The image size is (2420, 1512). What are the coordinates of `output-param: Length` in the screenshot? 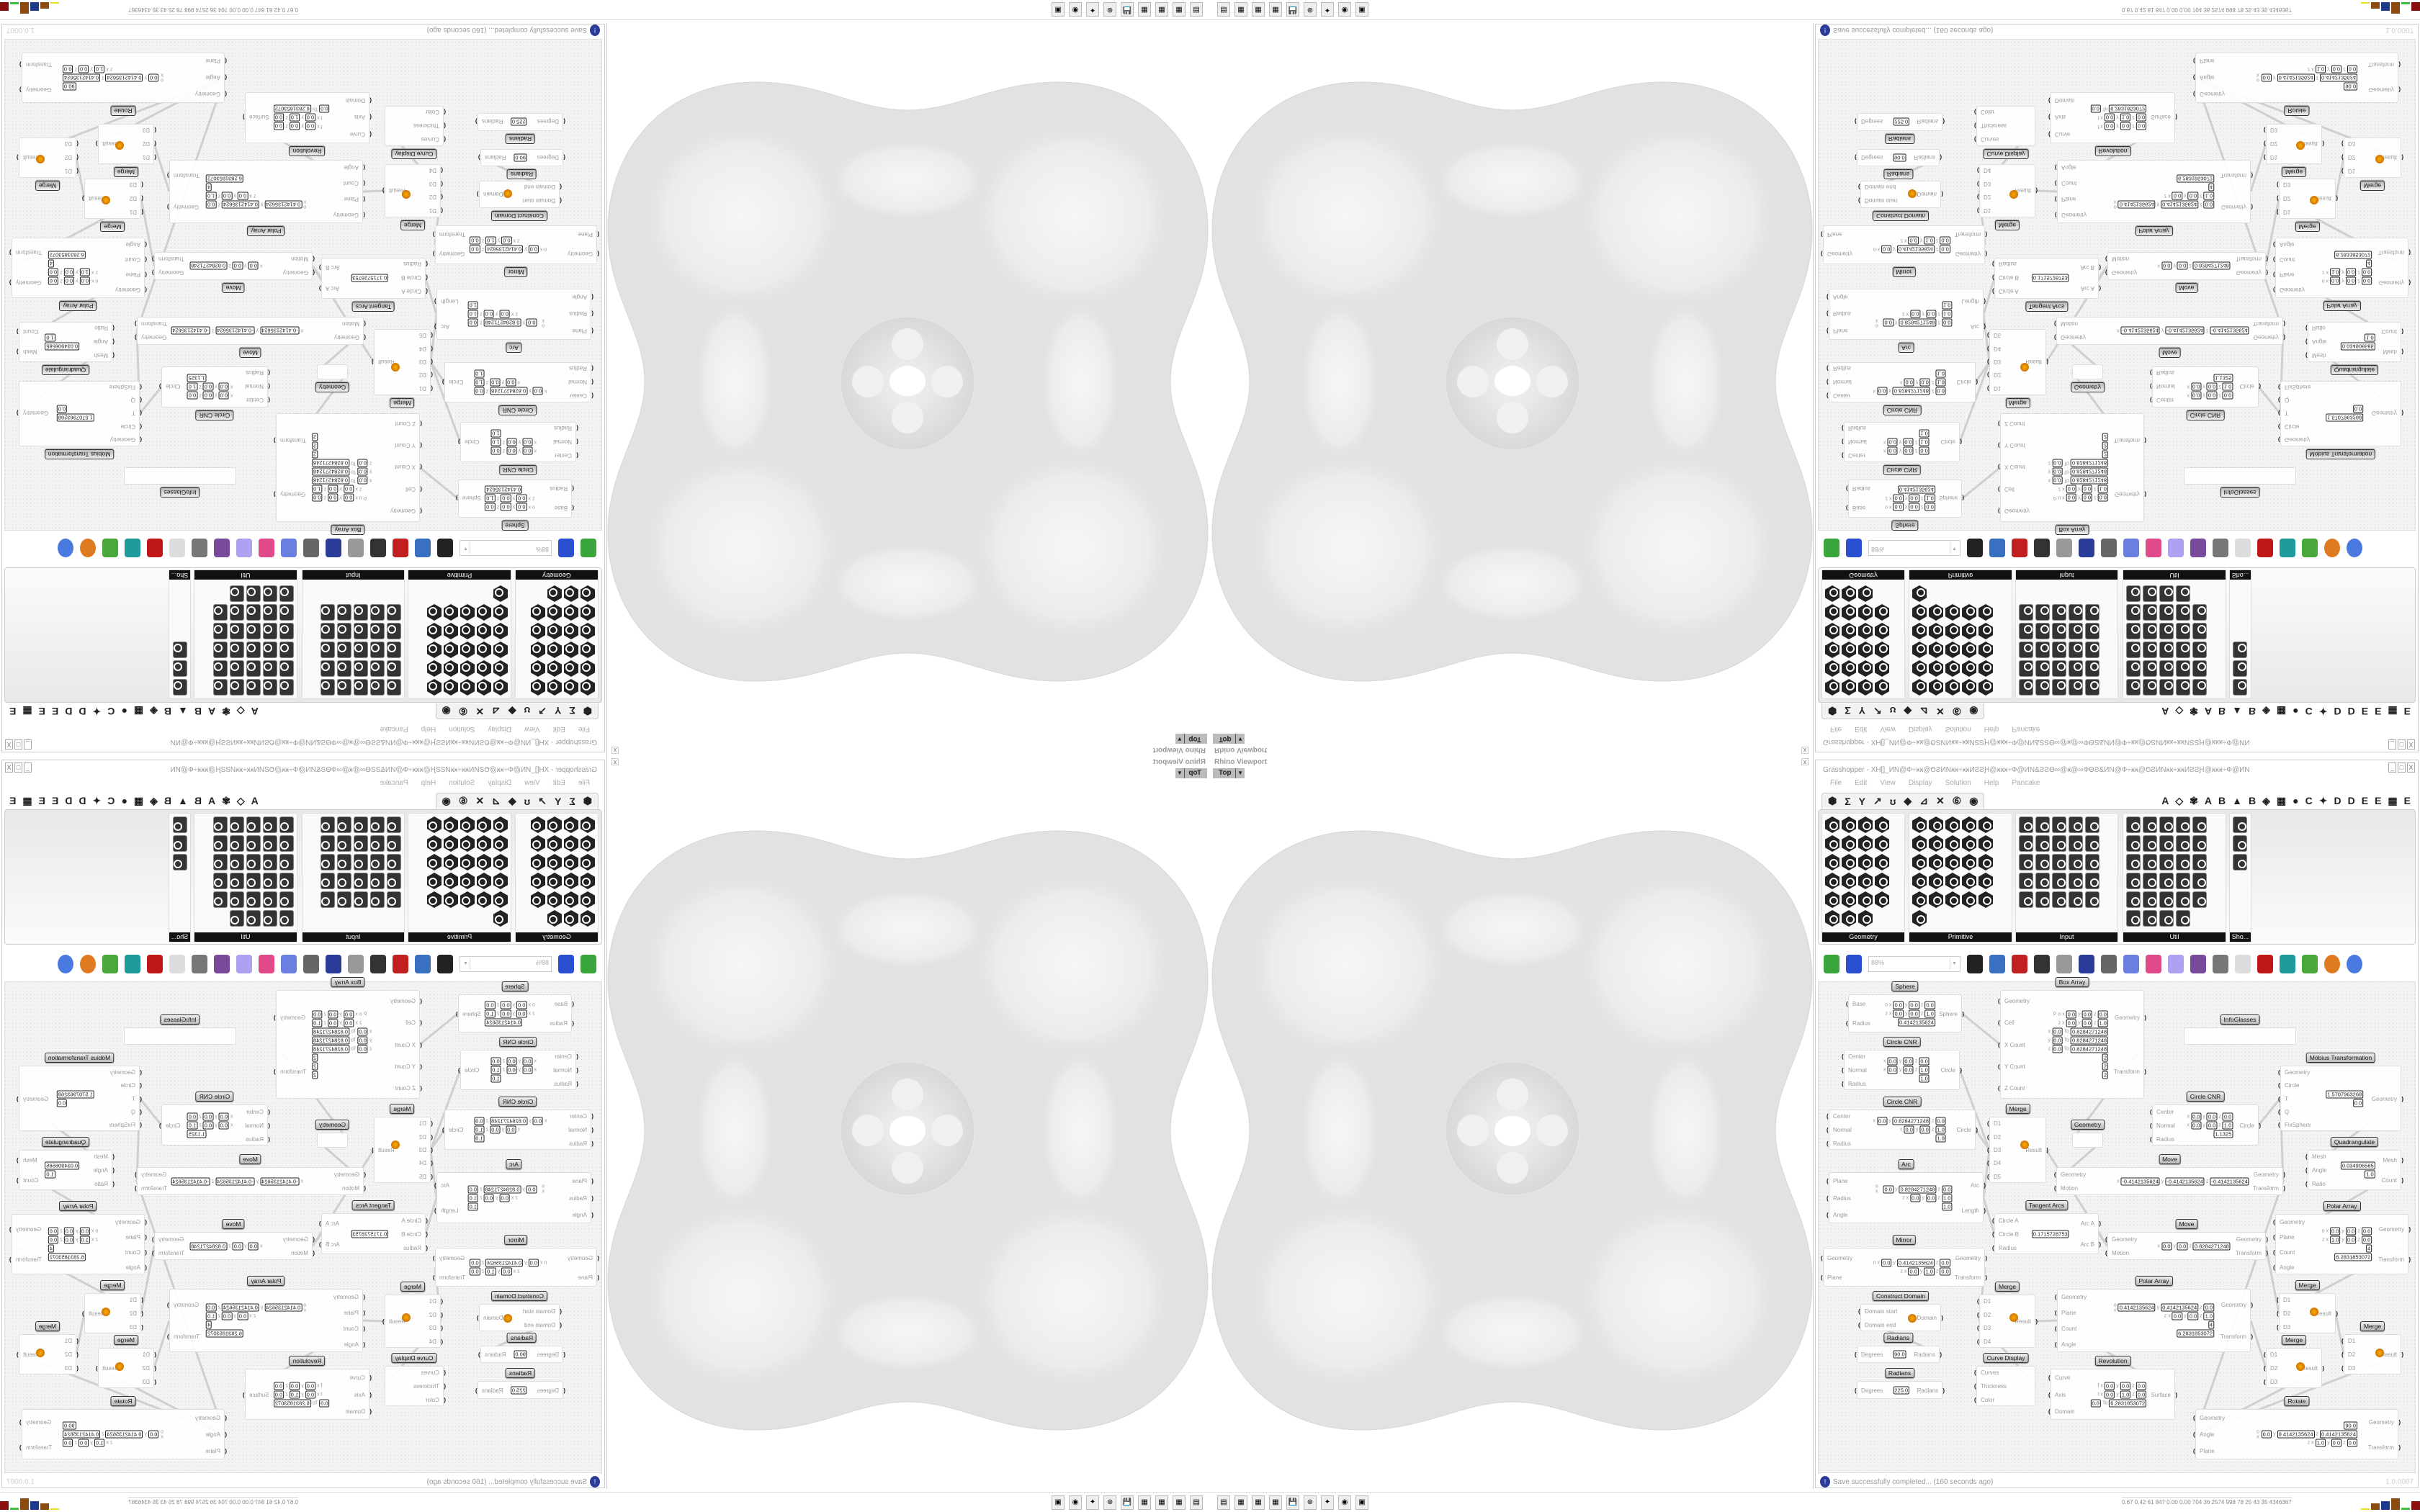 It's located at (1970, 301).